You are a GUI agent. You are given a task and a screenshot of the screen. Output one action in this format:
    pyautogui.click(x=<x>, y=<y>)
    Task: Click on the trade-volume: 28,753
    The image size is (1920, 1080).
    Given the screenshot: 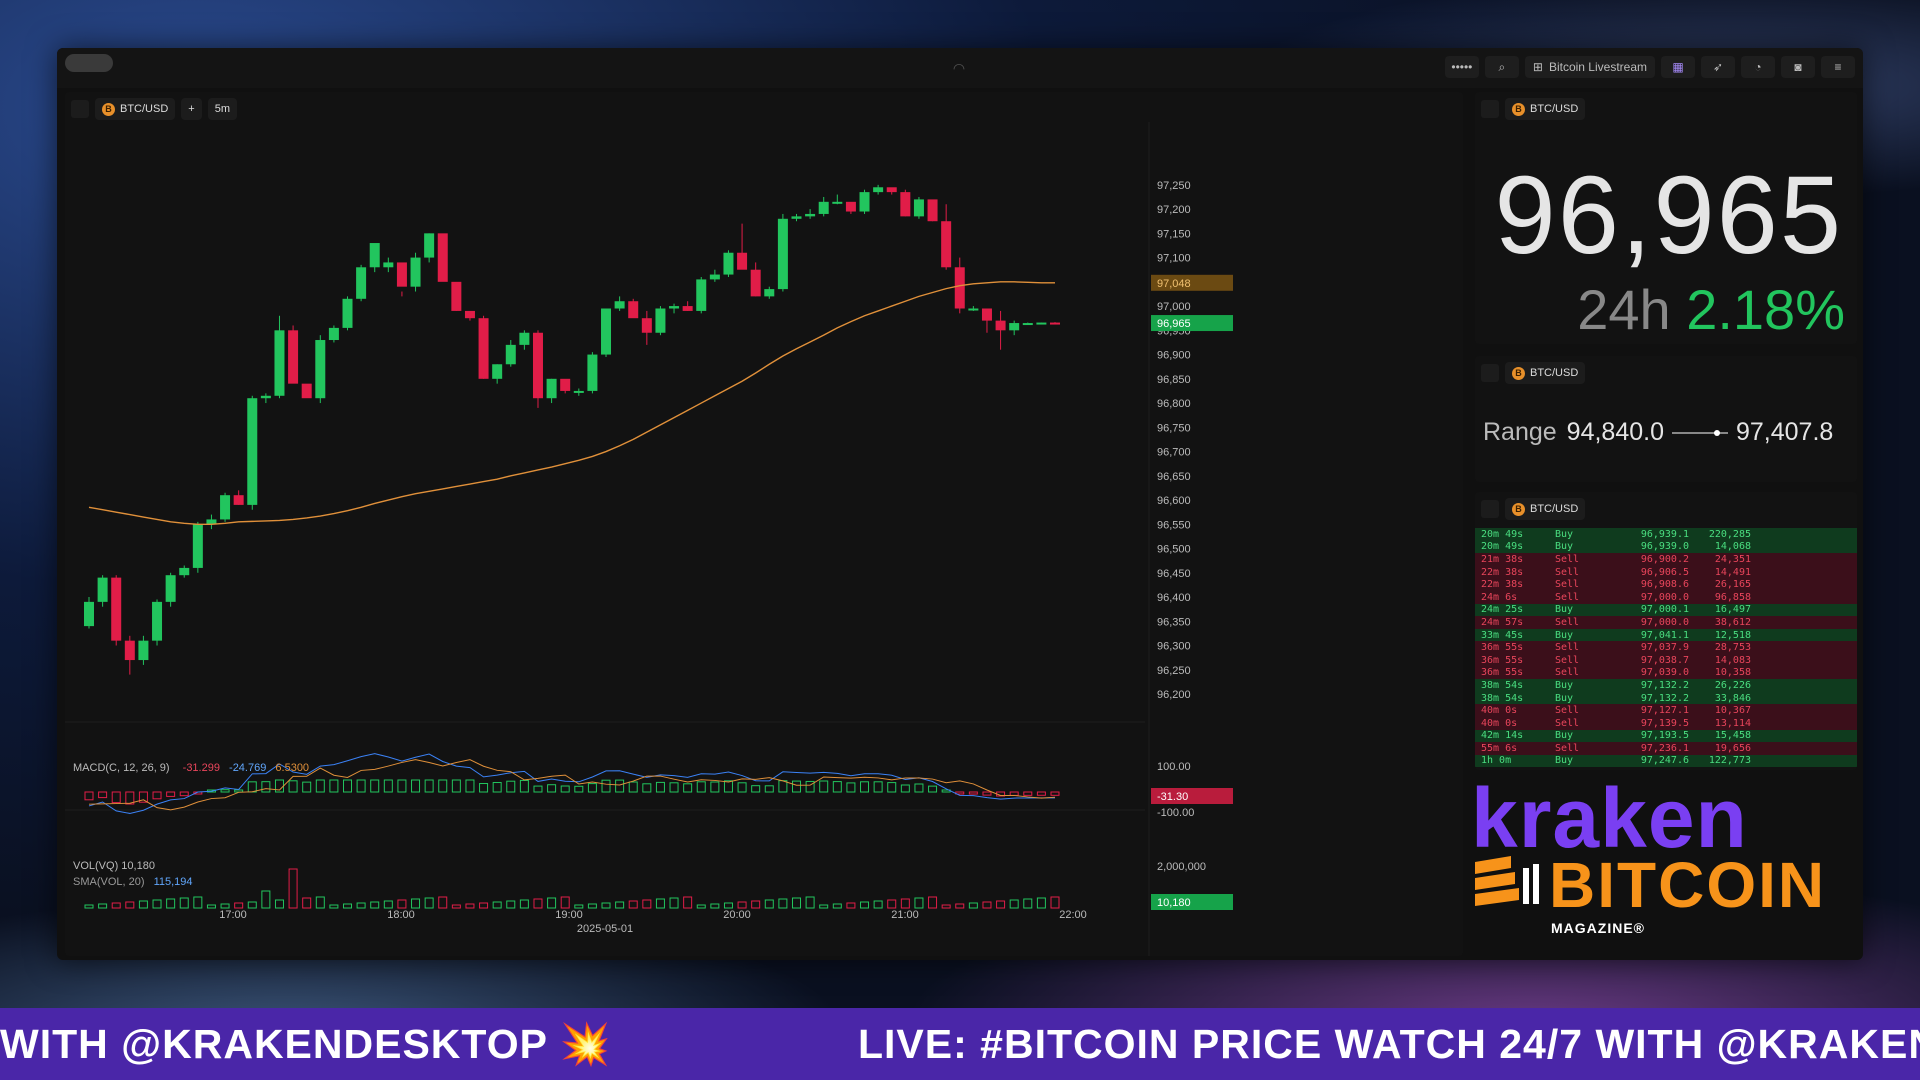 What is the action you would take?
    pyautogui.click(x=1732, y=648)
    